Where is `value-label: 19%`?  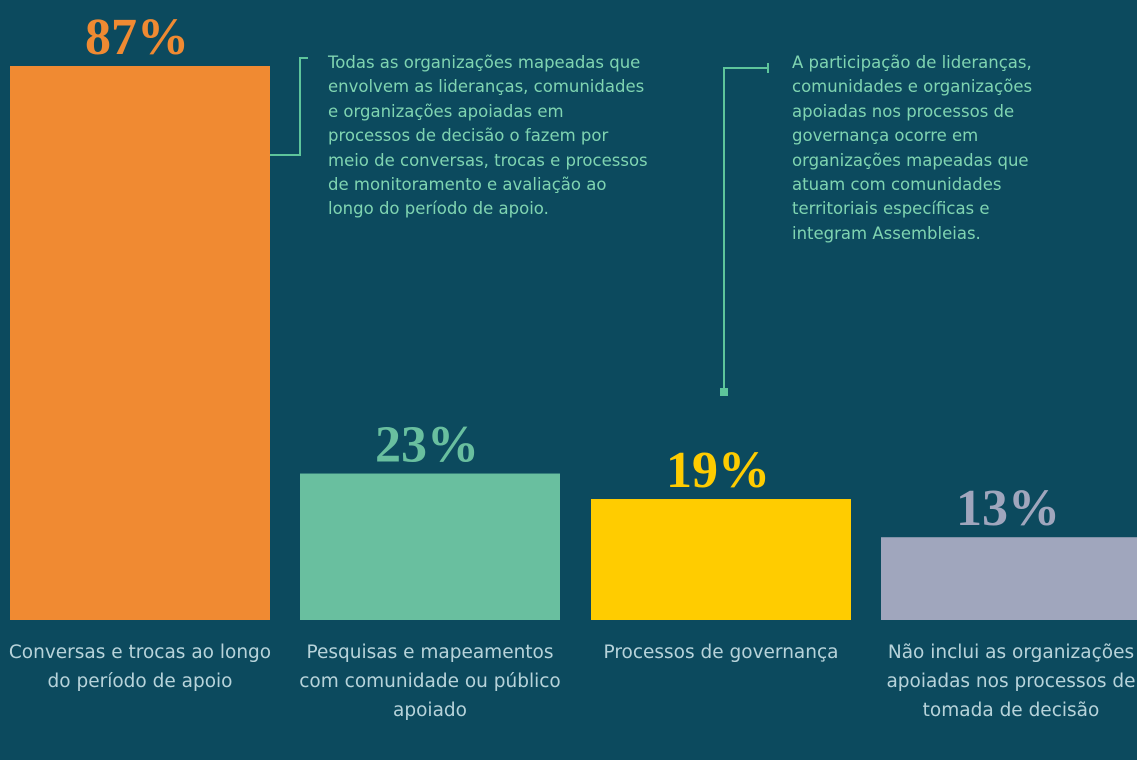
value-label: 19% is located at coordinates (718, 470).